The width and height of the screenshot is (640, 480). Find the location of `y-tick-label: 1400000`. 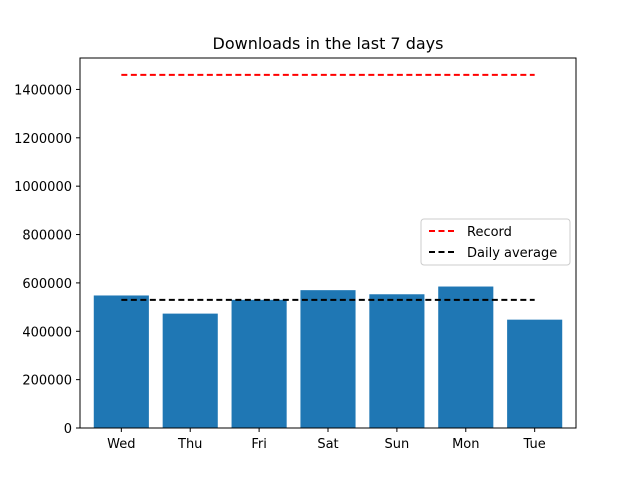

y-tick-label: 1400000 is located at coordinates (43, 90).